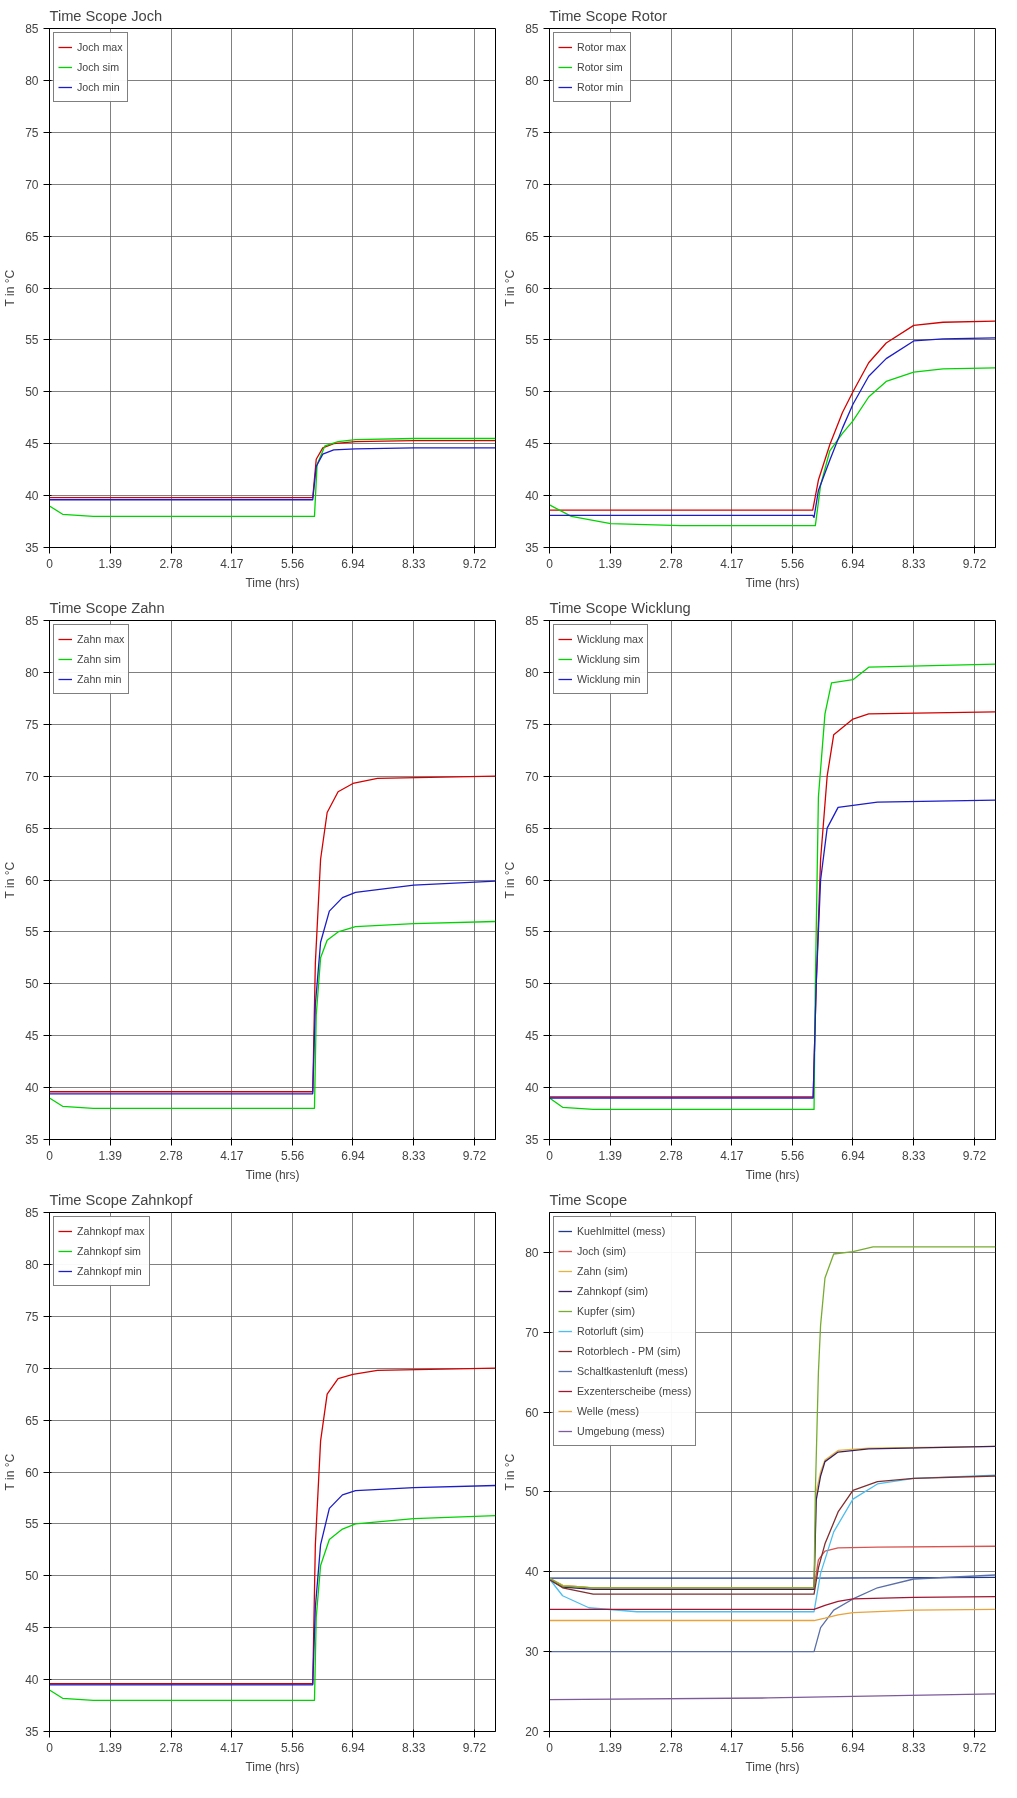 The height and width of the screenshot is (1798, 1017). What do you see at coordinates (620, 607) in the screenshot?
I see `chart-title: Time Scope Wicklung` at bounding box center [620, 607].